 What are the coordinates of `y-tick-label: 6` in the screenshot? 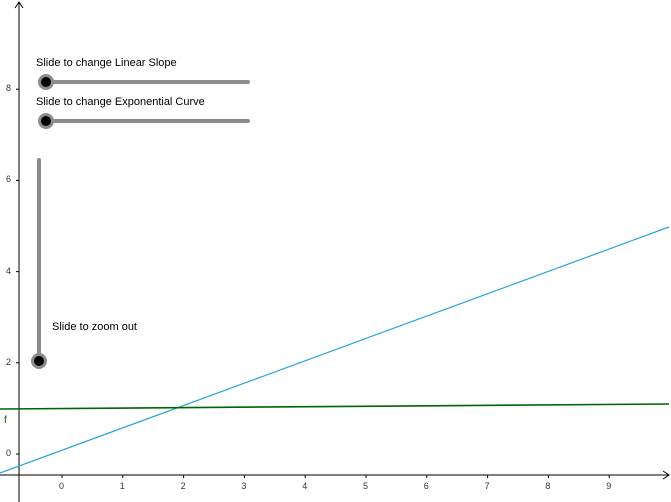 It's located at (9, 179).